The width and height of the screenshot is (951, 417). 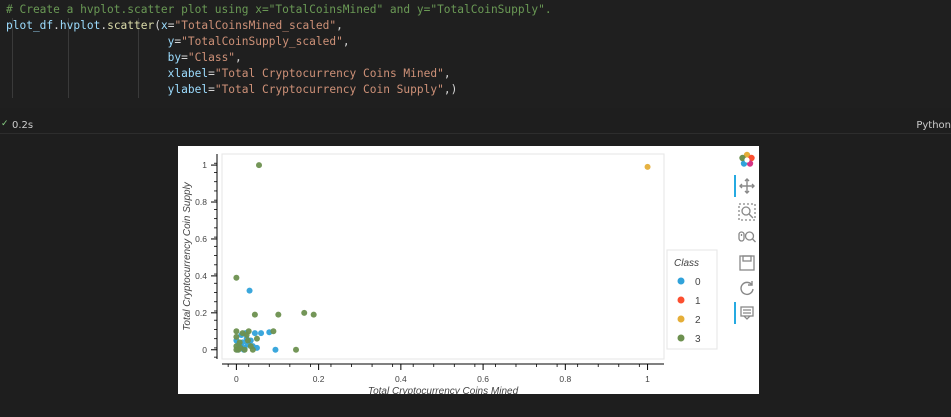 What do you see at coordinates (747, 263) in the screenshot?
I see `save-icon` at bounding box center [747, 263].